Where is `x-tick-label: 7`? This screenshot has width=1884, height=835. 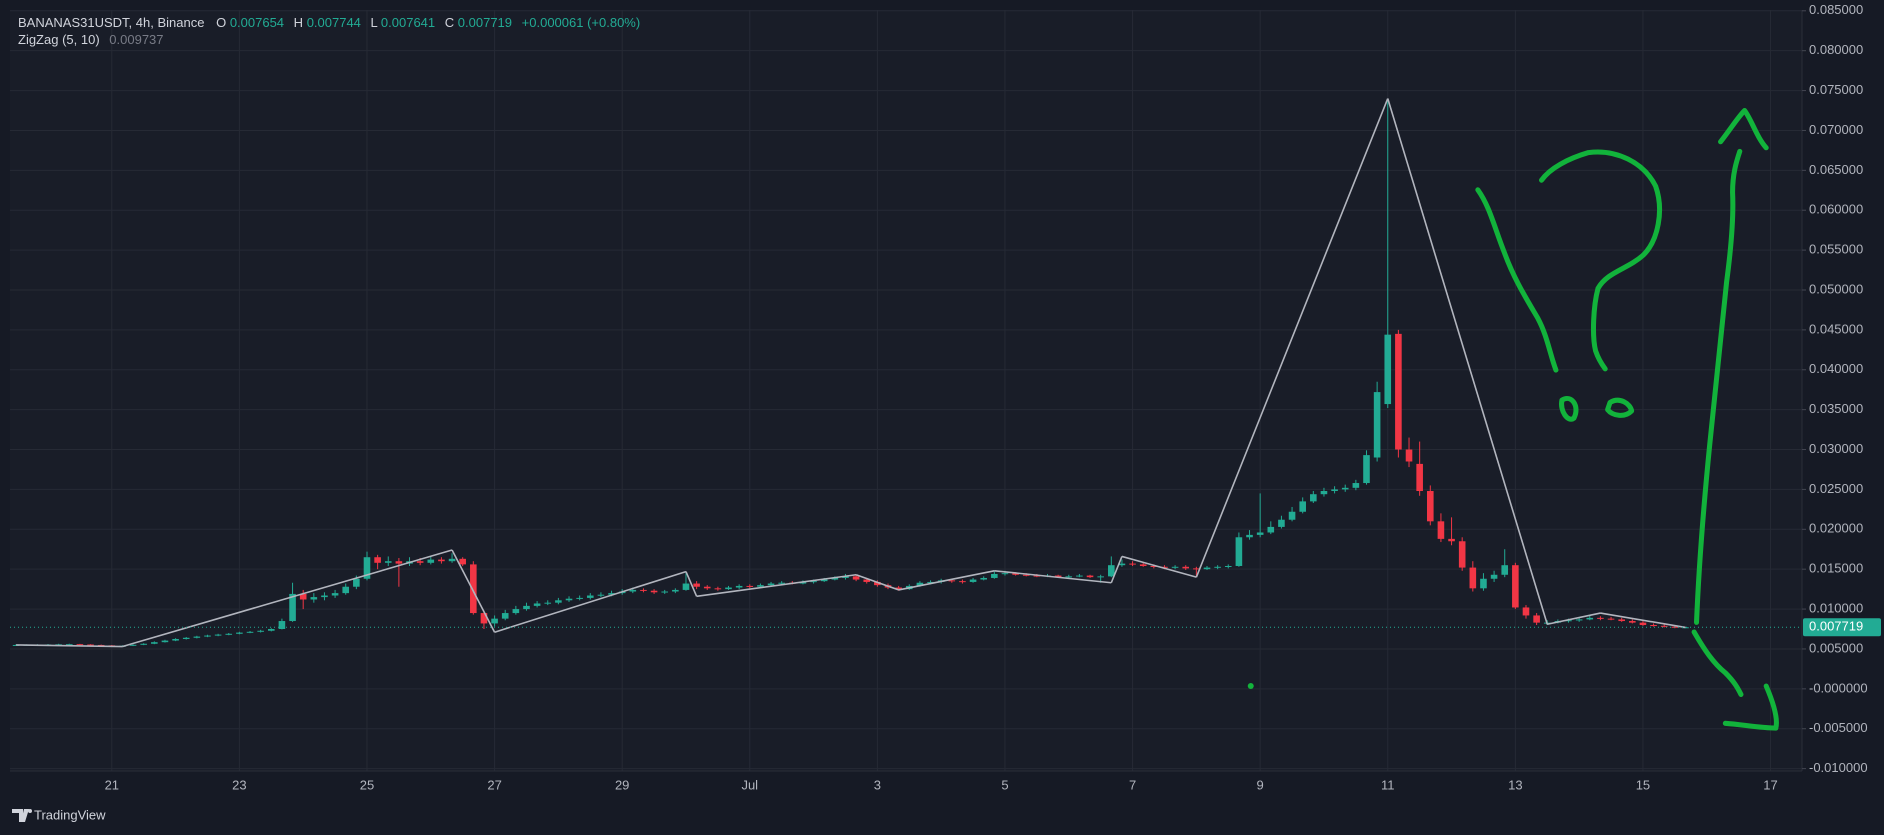
x-tick-label: 7 is located at coordinates (1132, 784).